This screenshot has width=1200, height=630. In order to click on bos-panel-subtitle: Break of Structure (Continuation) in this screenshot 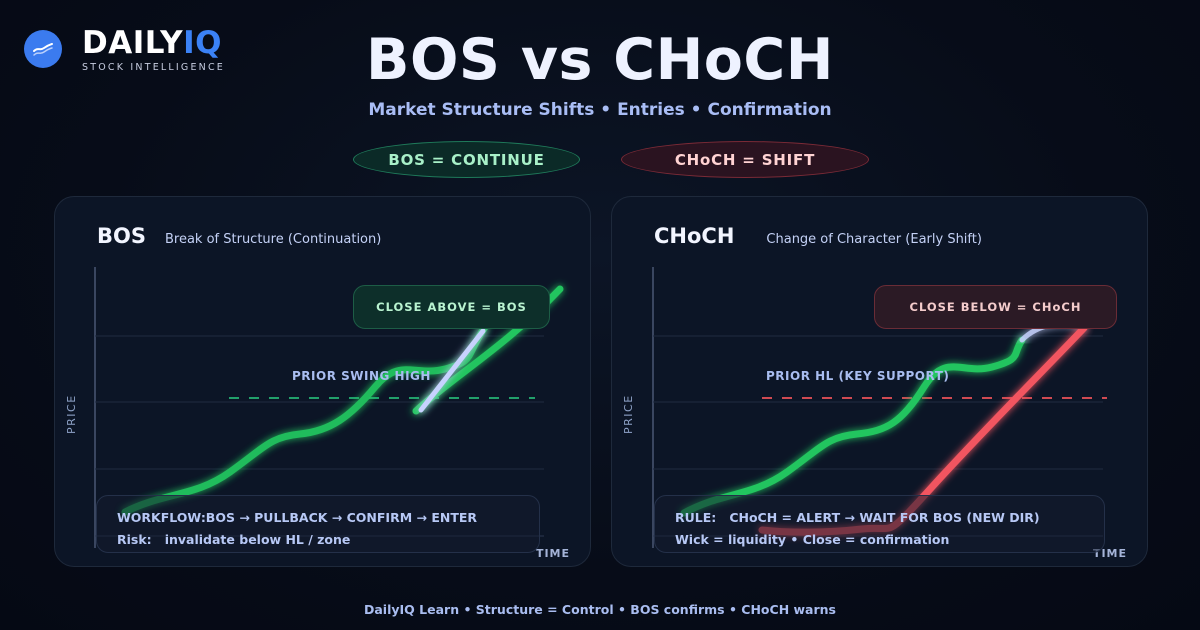, I will do `click(273, 239)`.